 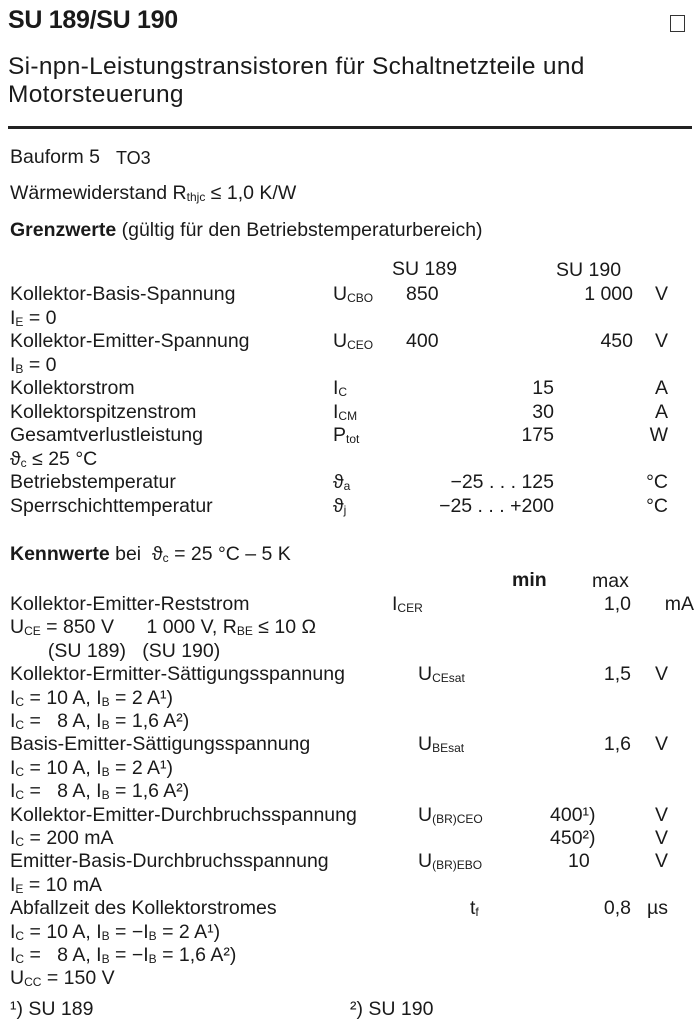 What do you see at coordinates (496, 505) in the screenshot?
I see `value-common: −25 . . . +200` at bounding box center [496, 505].